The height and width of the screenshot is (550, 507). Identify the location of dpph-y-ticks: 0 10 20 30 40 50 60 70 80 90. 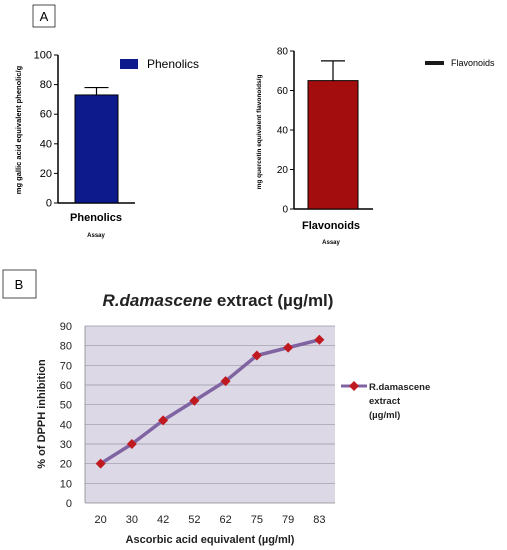
(66, 415).